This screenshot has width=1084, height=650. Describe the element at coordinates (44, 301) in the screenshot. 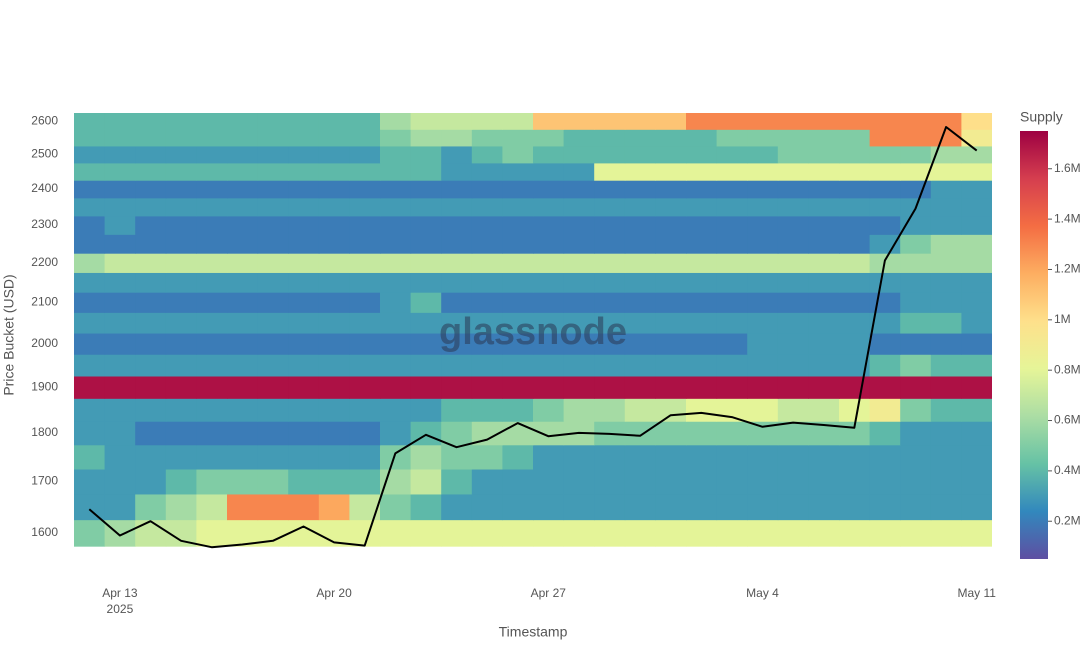

I see `y-tick-label: 2100` at that location.